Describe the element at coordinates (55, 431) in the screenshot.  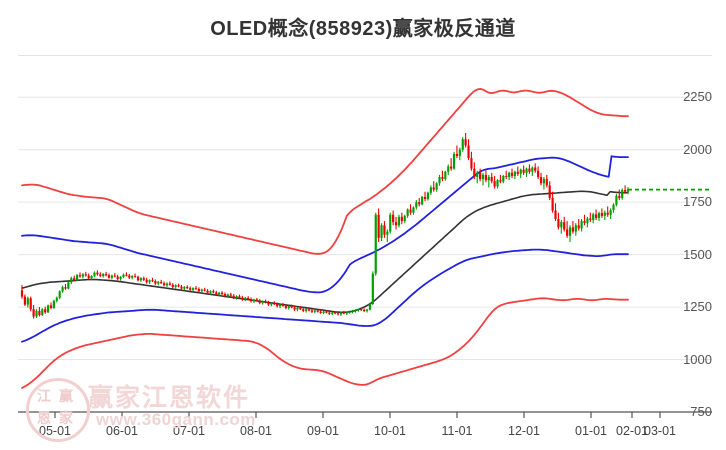
I see `x-tick-label: 05-01` at that location.